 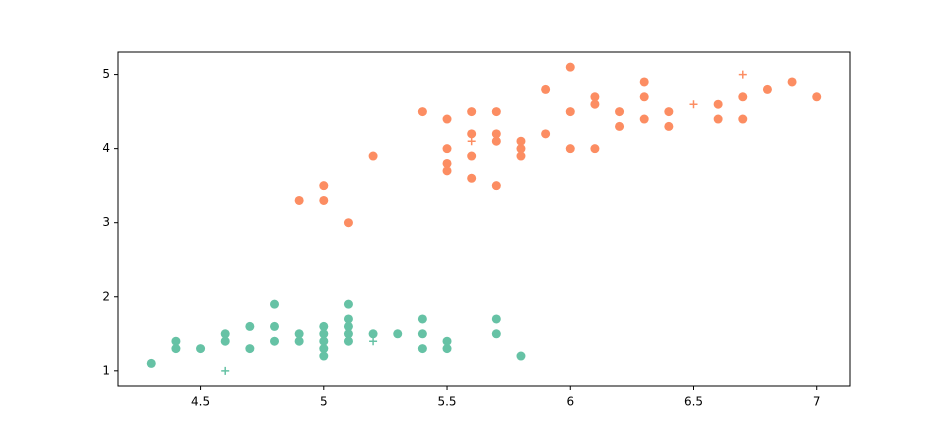 I want to click on y-tick-label: 3, so click(x=106, y=222).